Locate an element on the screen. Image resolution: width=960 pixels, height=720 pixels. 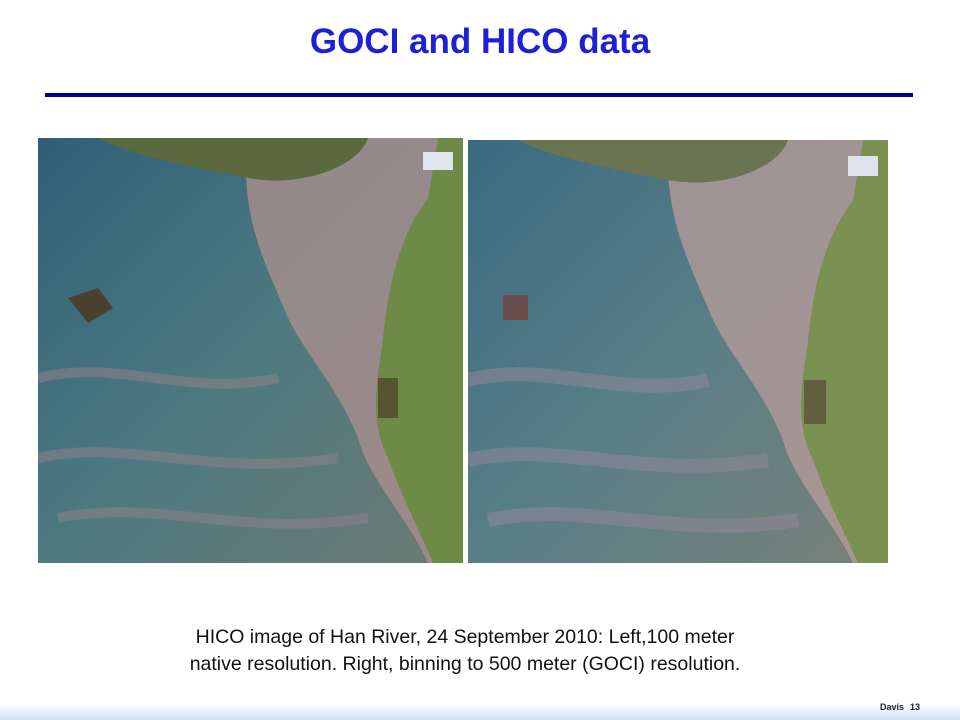
footer: Davis 13 is located at coordinates (897, 707).